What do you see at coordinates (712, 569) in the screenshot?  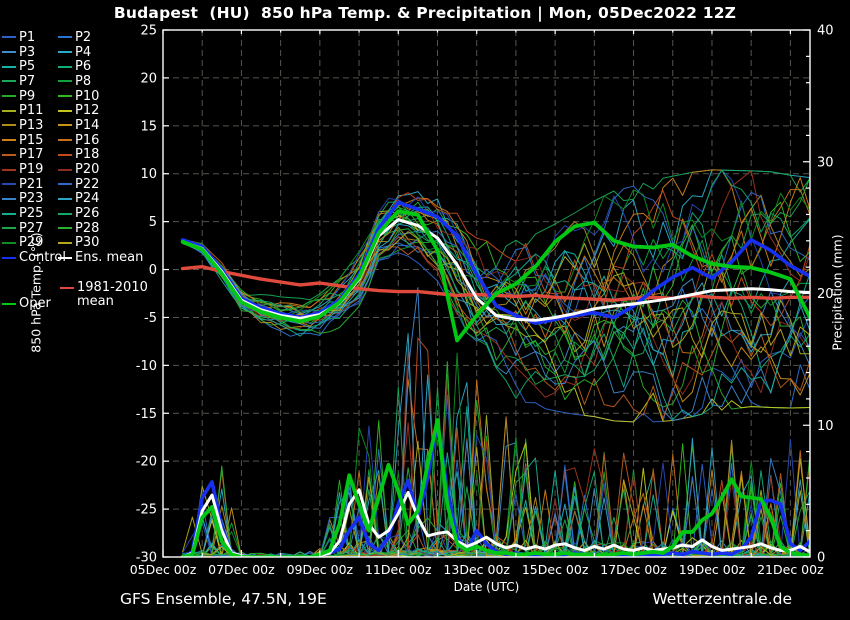 I see `tick-label: 19Dec 00z` at bounding box center [712, 569].